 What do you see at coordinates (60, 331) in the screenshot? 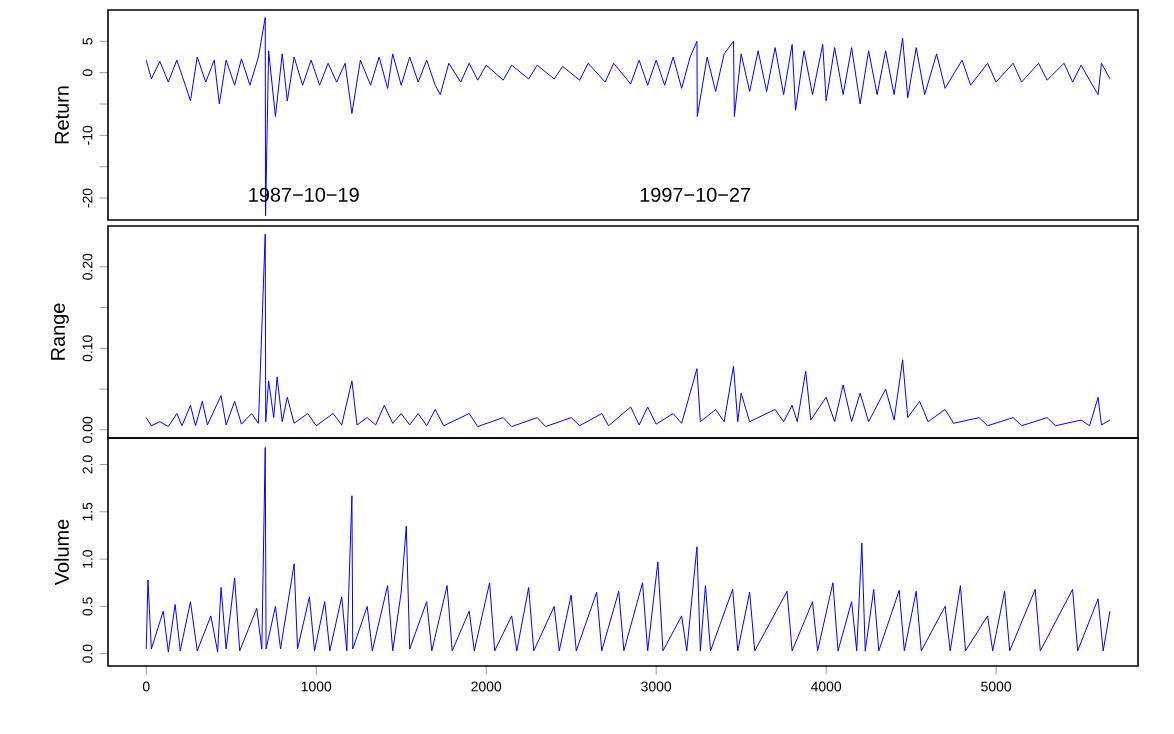
I see `y-axis-title: Range` at bounding box center [60, 331].